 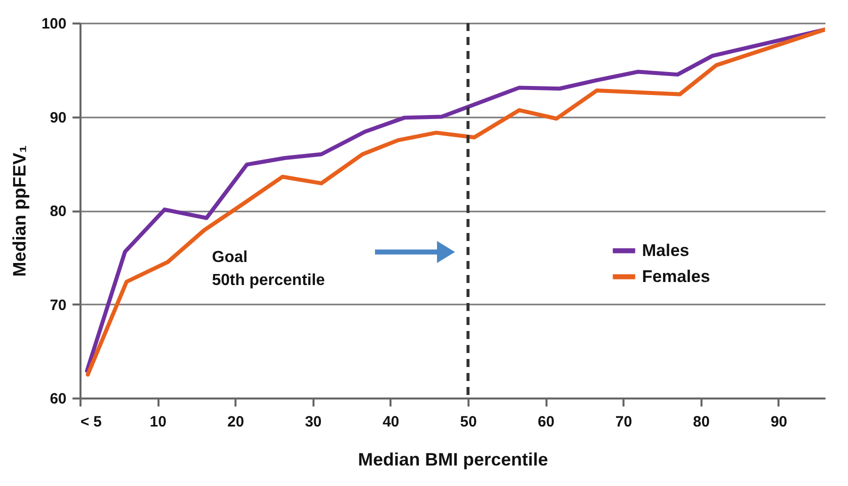 I want to click on annotation: Goal 50th percentile, so click(x=269, y=269).